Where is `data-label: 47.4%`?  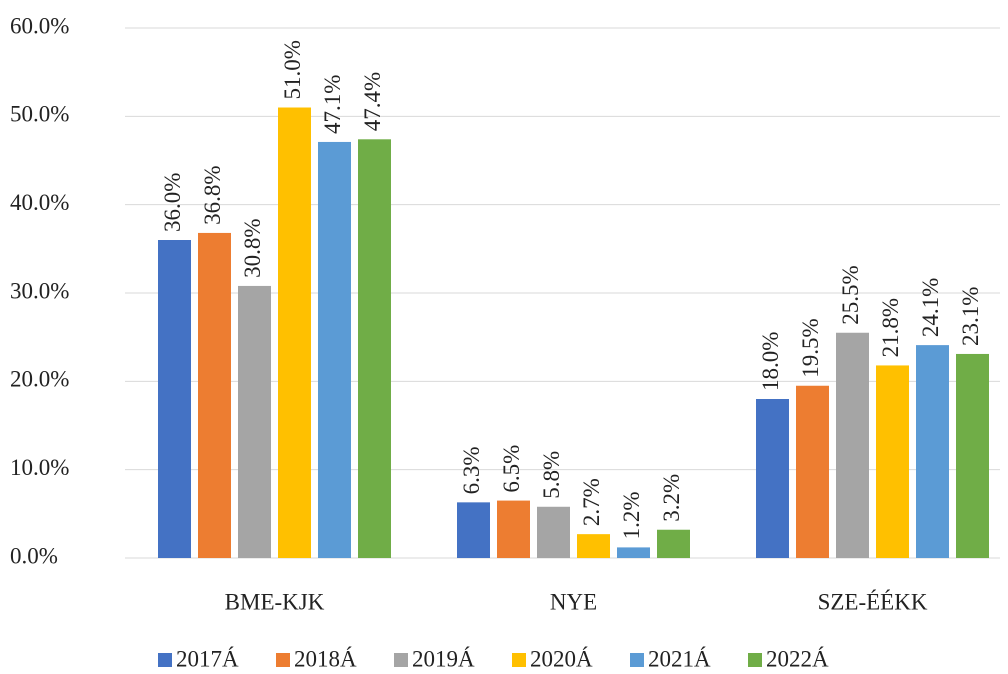 data-label: 47.4% is located at coordinates (372, 101).